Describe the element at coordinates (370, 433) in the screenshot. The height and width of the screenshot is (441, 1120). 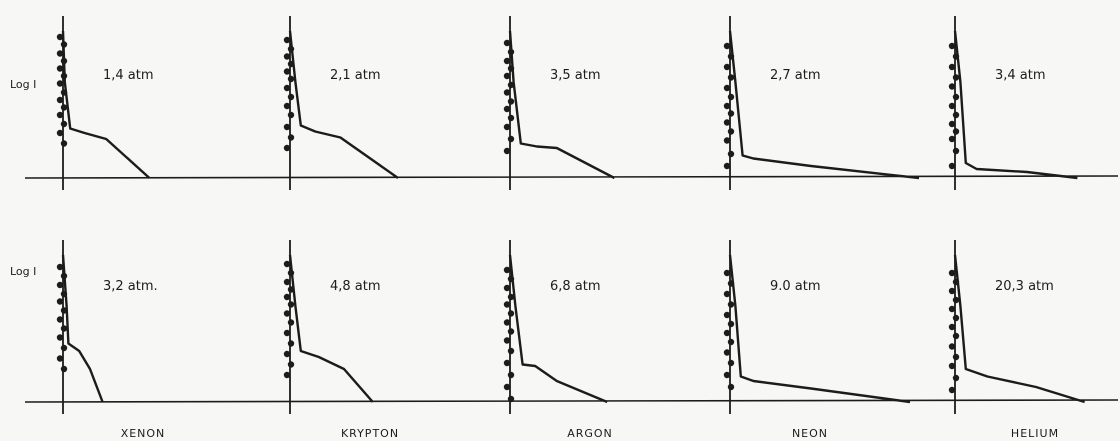
I see `gas-label: KRYPTON` at that location.